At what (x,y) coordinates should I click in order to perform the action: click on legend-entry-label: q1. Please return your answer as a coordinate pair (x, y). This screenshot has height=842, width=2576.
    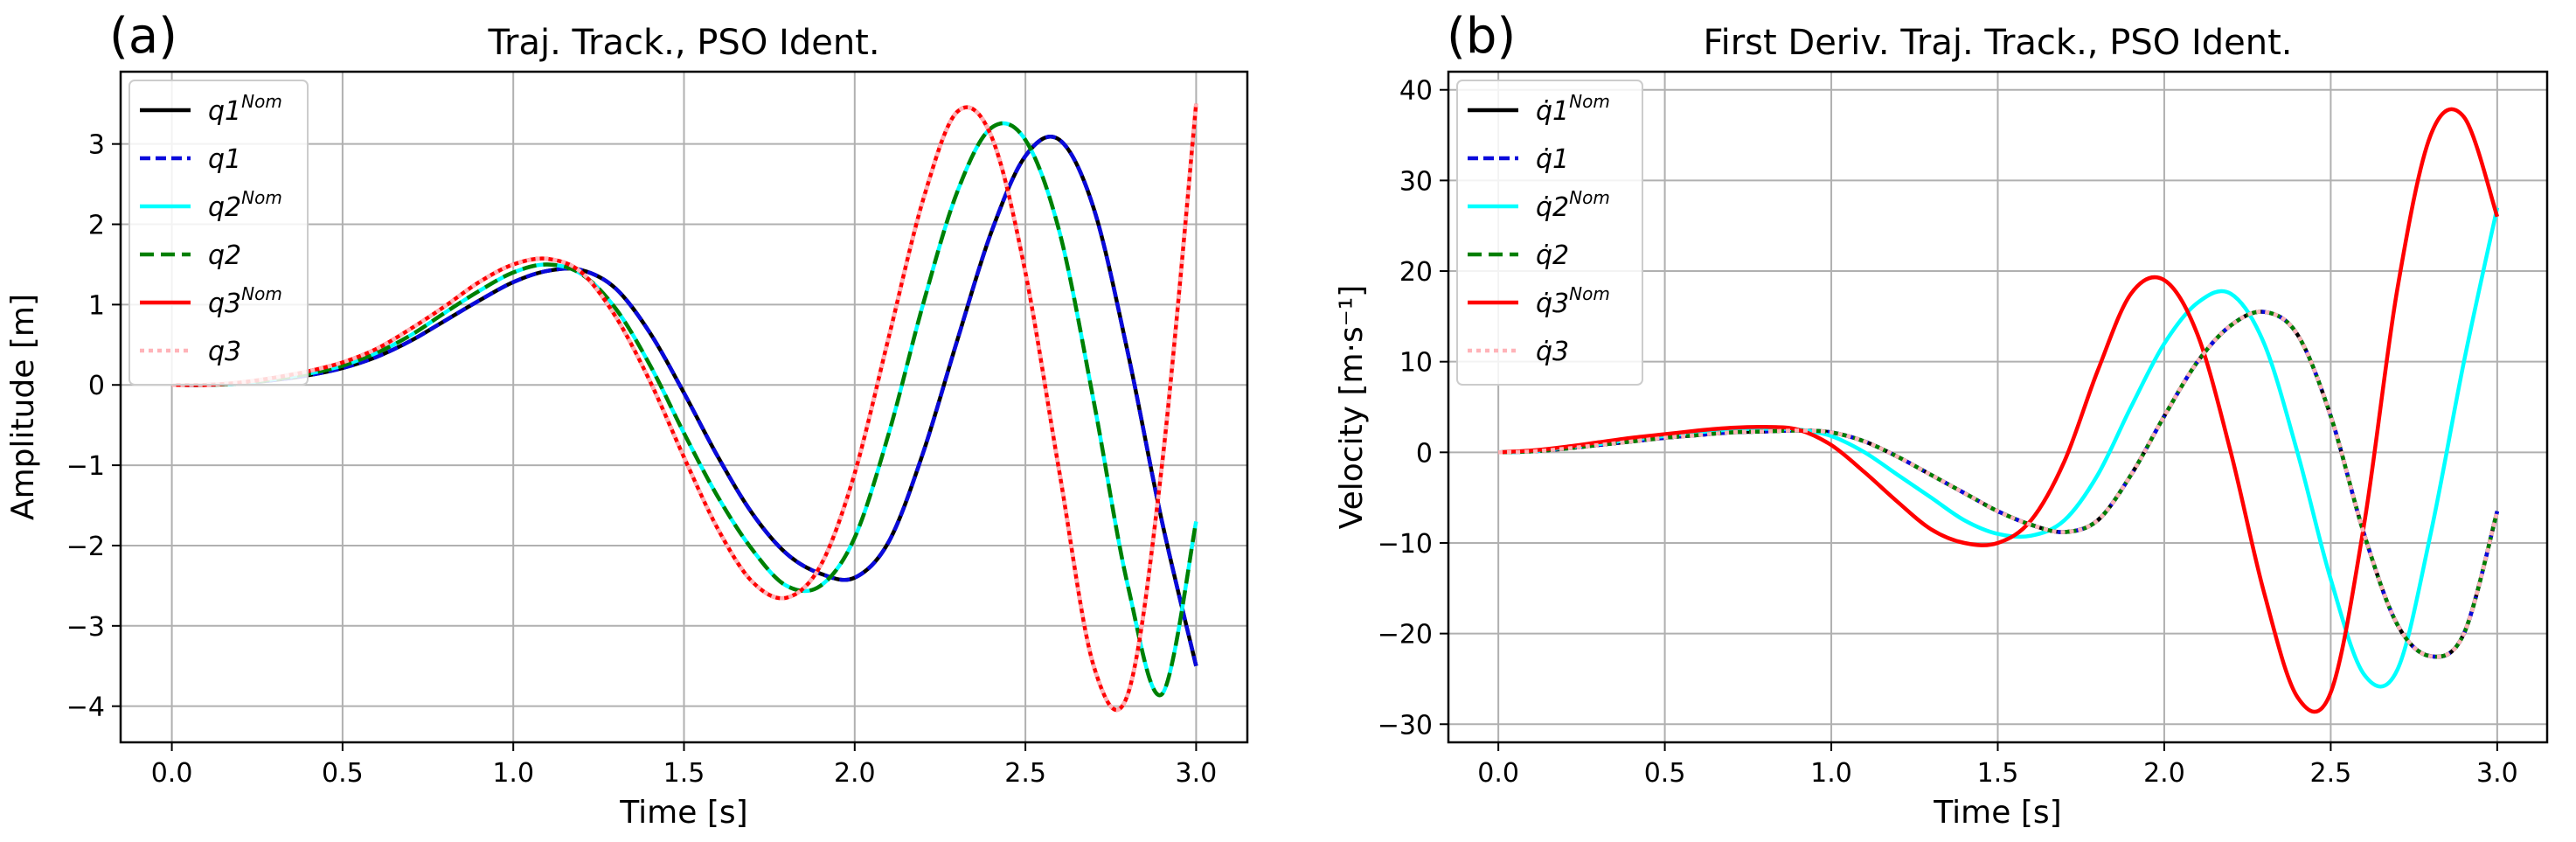
    Looking at the image, I should click on (225, 159).